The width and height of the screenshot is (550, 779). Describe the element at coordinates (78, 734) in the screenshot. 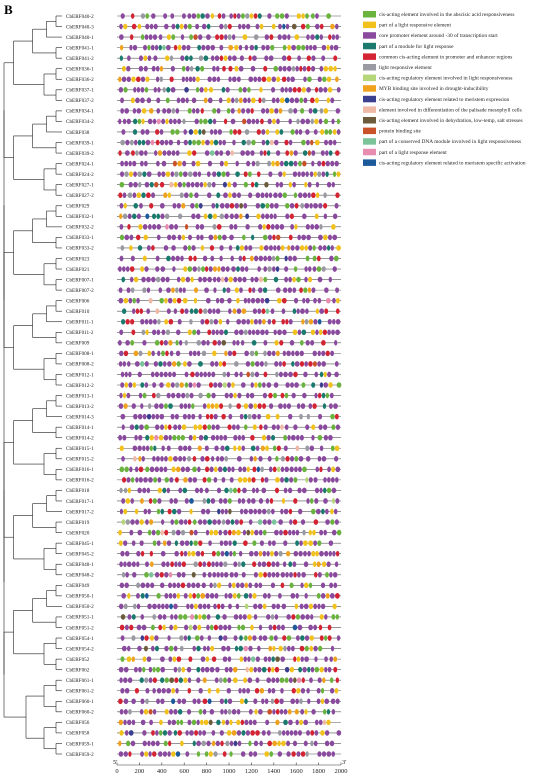

I see `gene-label: CbERF058` at that location.